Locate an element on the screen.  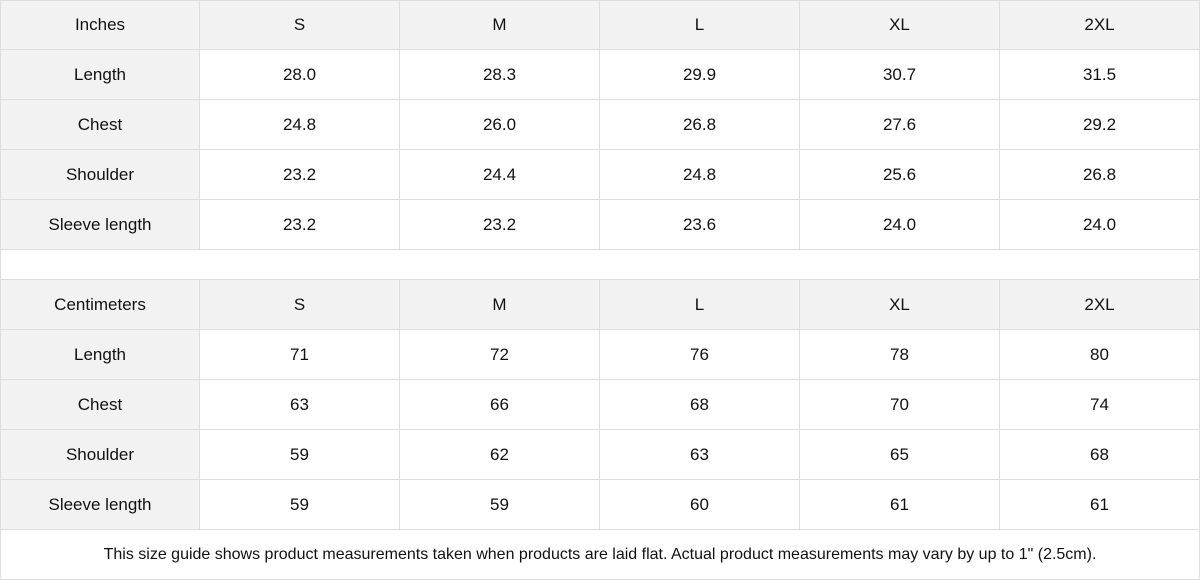
measurement-cell: 60 is located at coordinates (700, 505).